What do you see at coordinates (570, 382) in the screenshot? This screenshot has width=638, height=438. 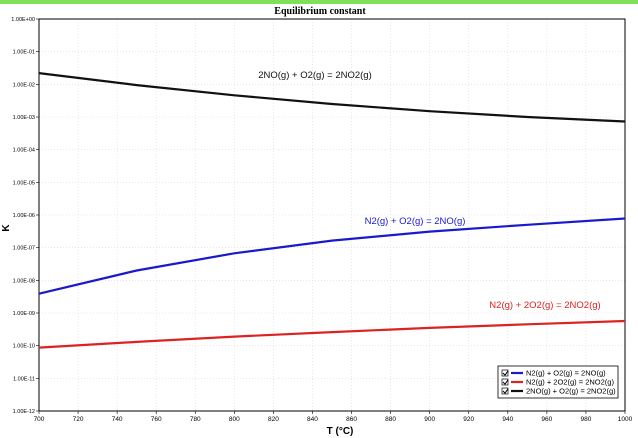 I see `legend-entry: N2(g) + 2O2(g) = 2NO2(g)` at bounding box center [570, 382].